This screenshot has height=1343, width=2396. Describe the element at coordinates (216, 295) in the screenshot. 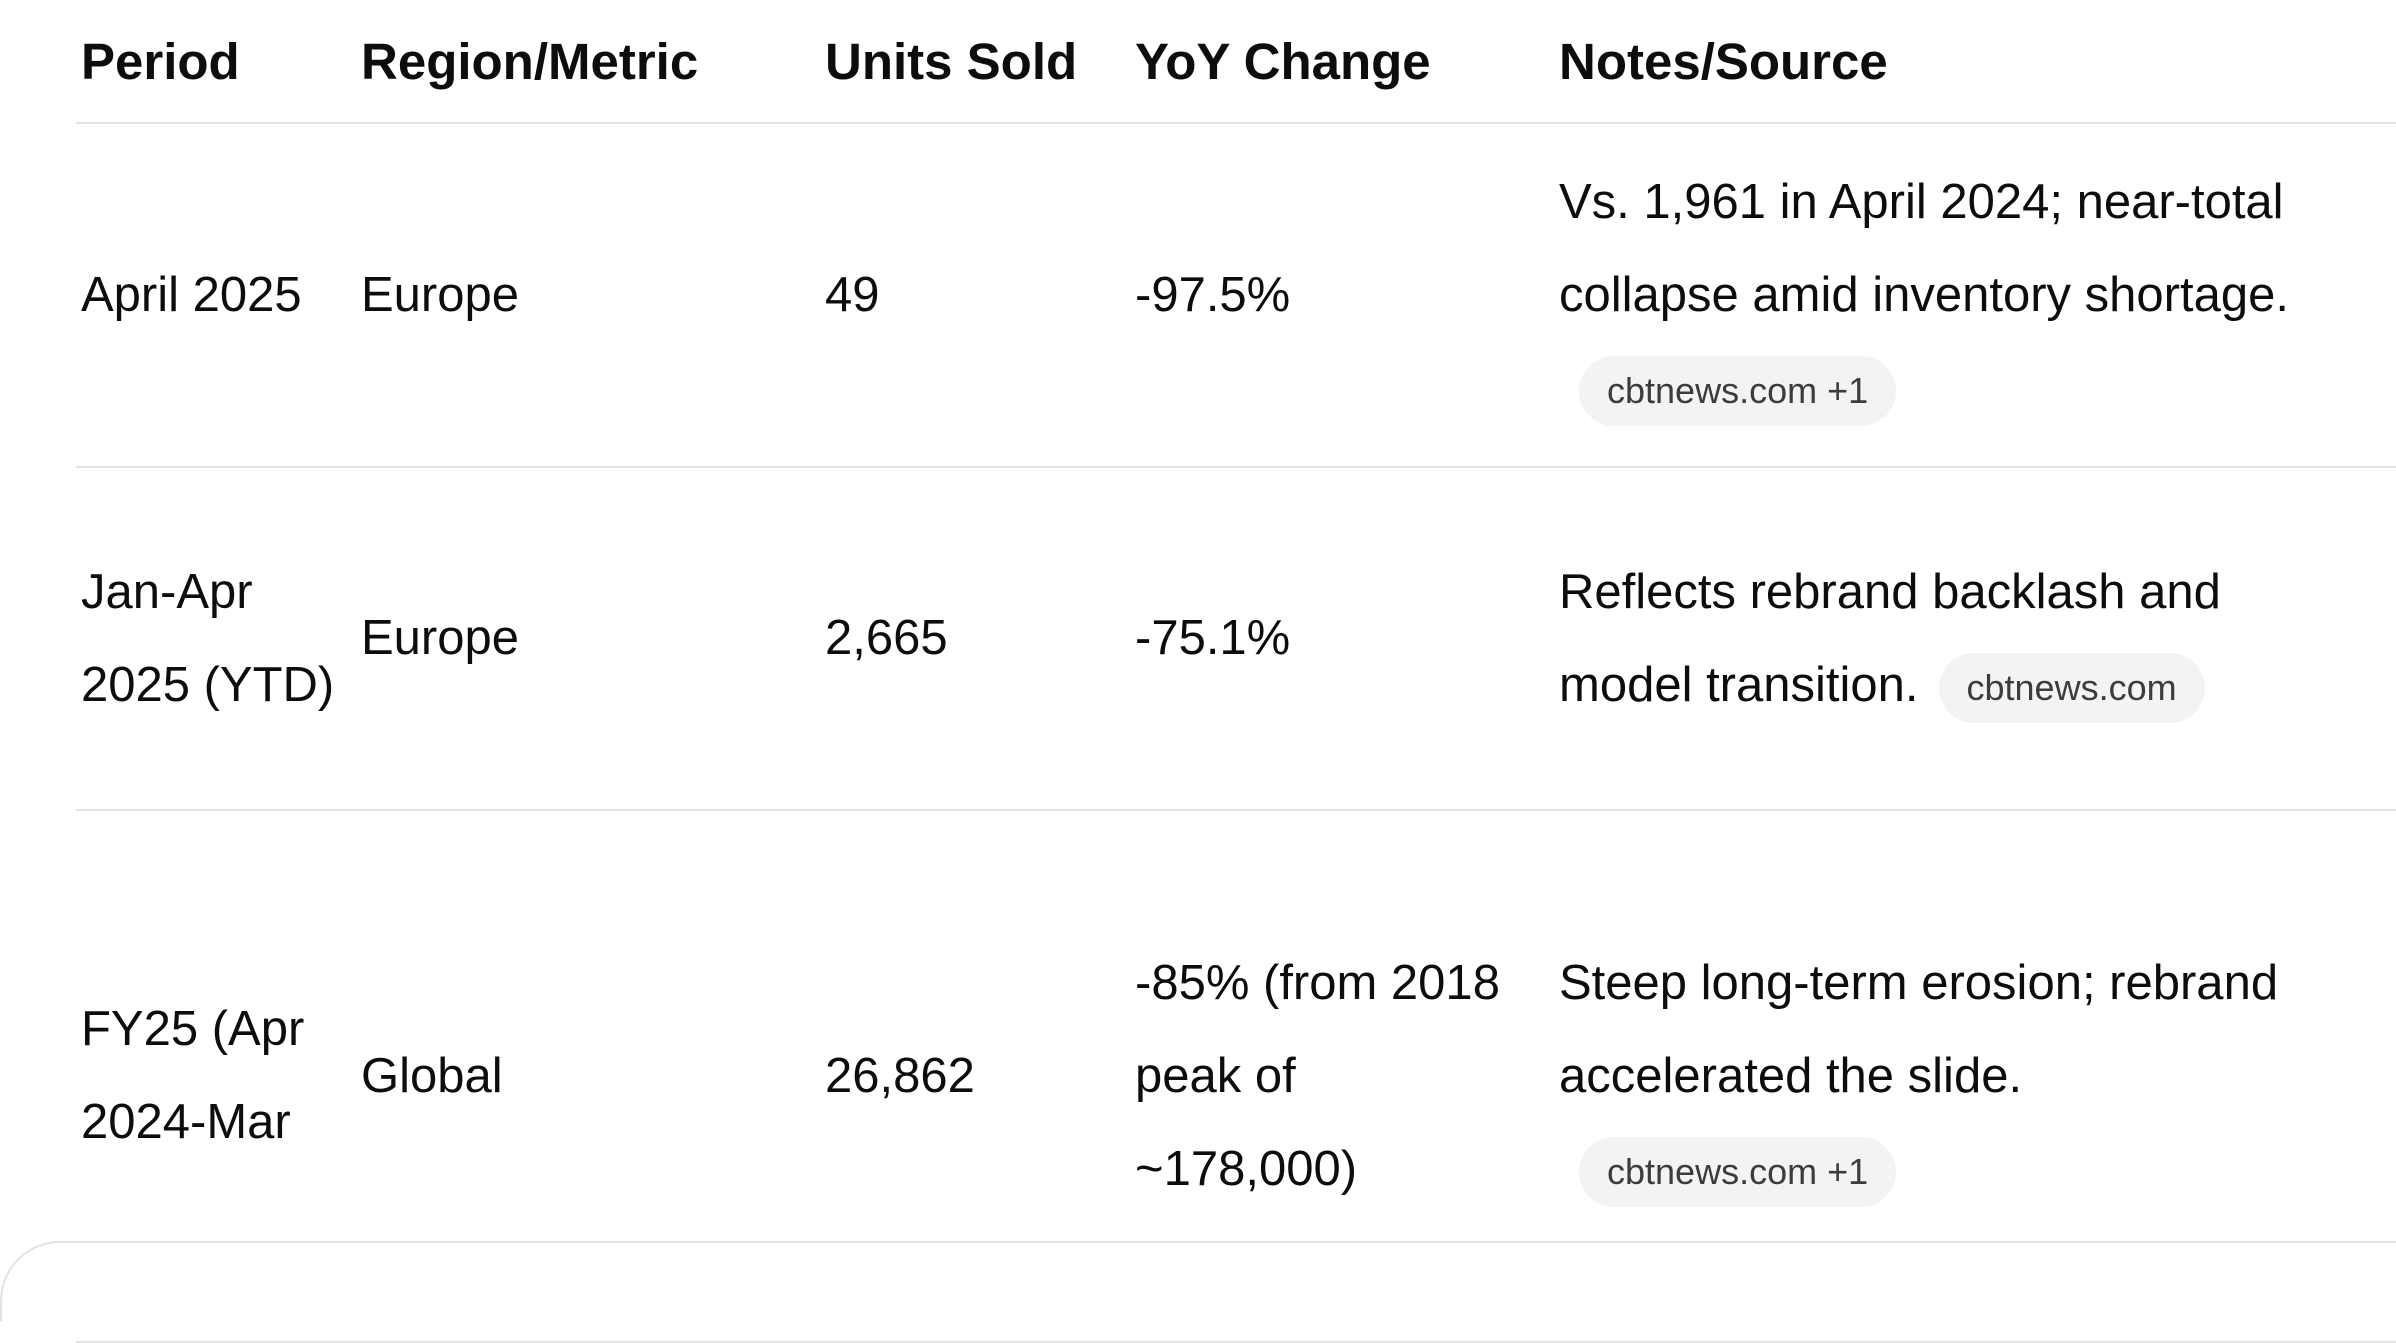

I see `period-cell: April 2025` at that location.